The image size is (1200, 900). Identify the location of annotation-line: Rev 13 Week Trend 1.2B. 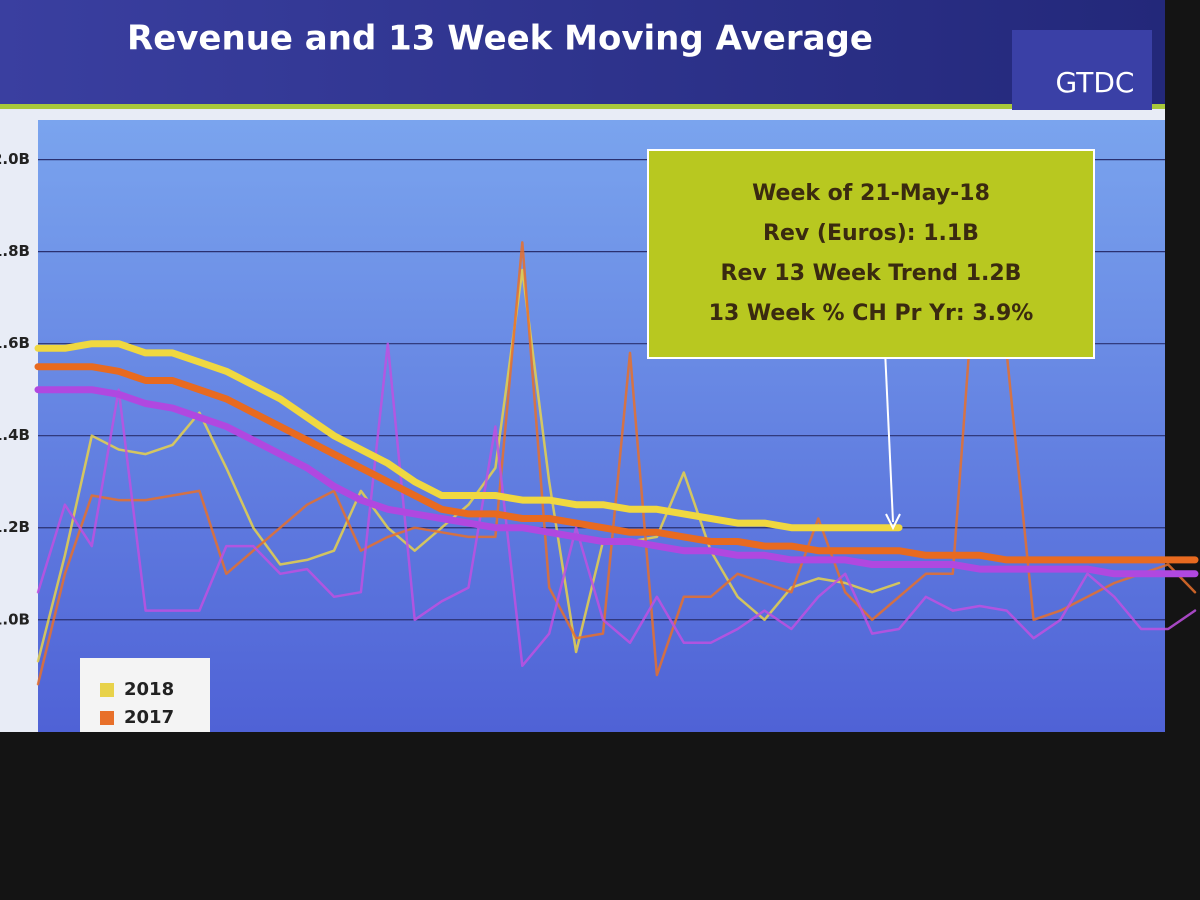
(871, 273).